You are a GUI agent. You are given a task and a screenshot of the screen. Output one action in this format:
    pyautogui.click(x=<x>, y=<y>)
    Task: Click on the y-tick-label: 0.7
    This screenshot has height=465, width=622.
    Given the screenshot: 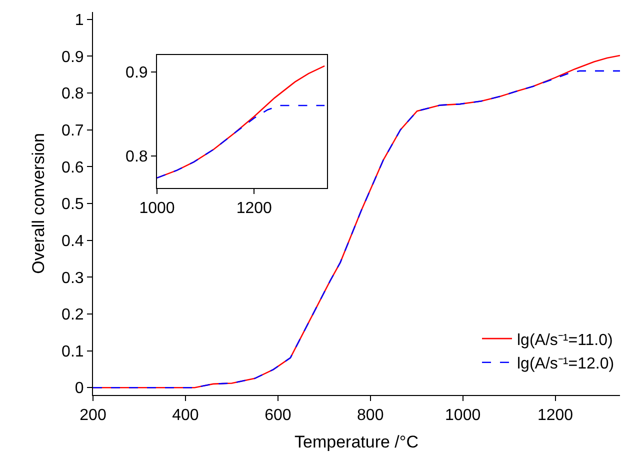 What is the action you would take?
    pyautogui.click(x=73, y=131)
    